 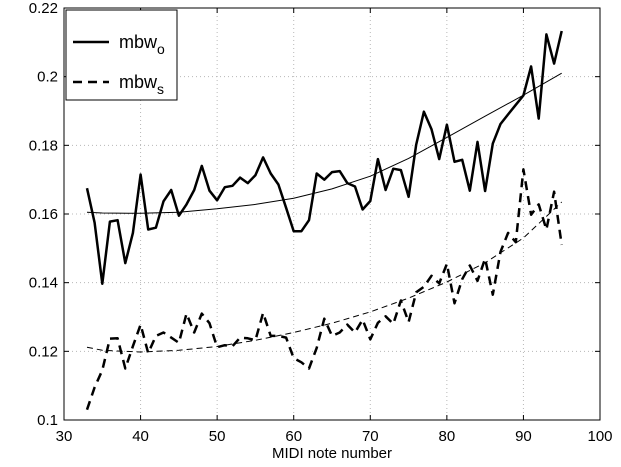 What do you see at coordinates (43, 145) in the screenshot?
I see `y-tick-label: 0.18` at bounding box center [43, 145].